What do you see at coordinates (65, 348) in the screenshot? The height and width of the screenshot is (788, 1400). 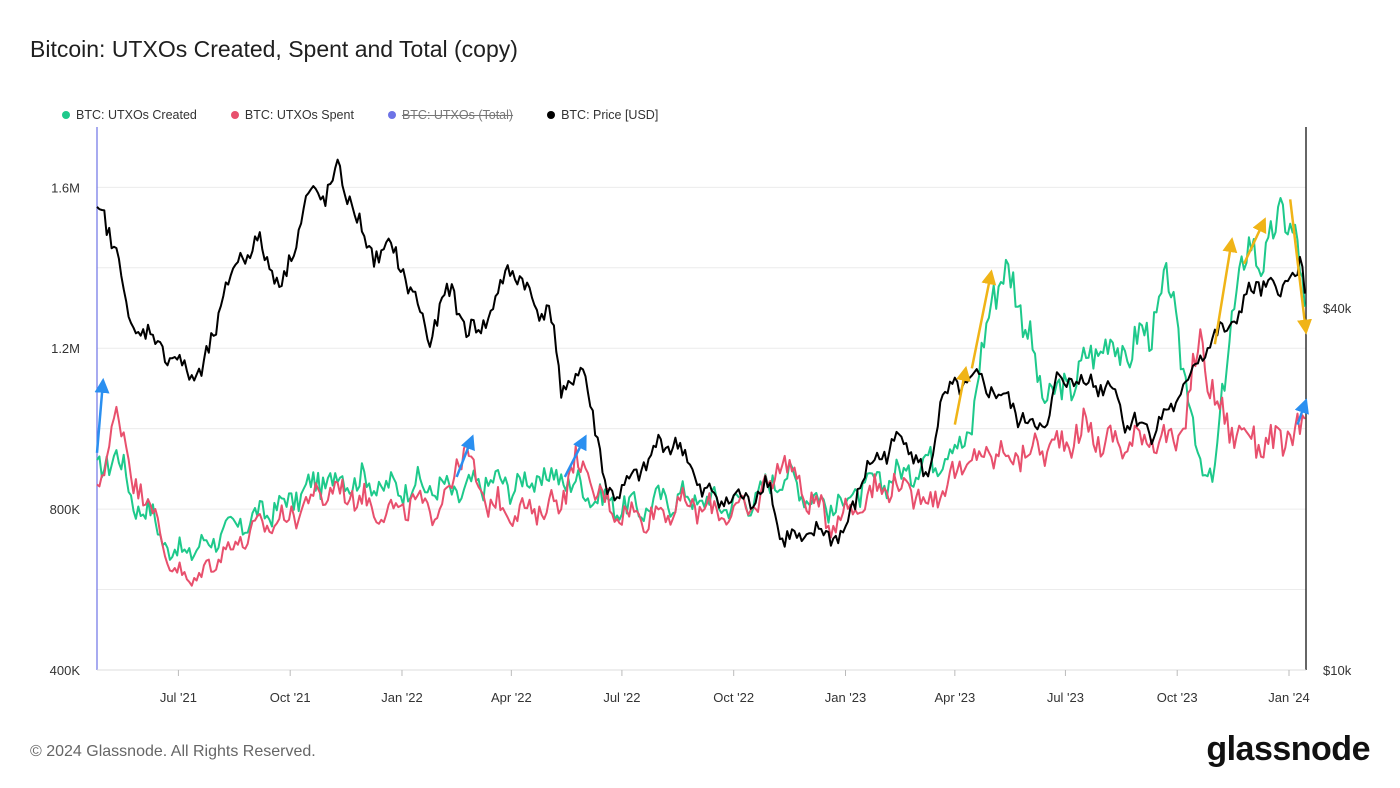 I see `y-left-tick-label: 1.2M` at bounding box center [65, 348].